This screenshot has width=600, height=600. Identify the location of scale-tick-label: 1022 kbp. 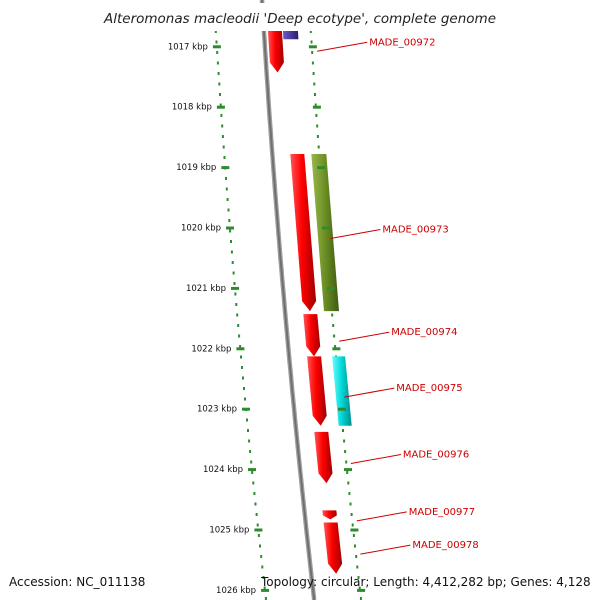
(211, 349).